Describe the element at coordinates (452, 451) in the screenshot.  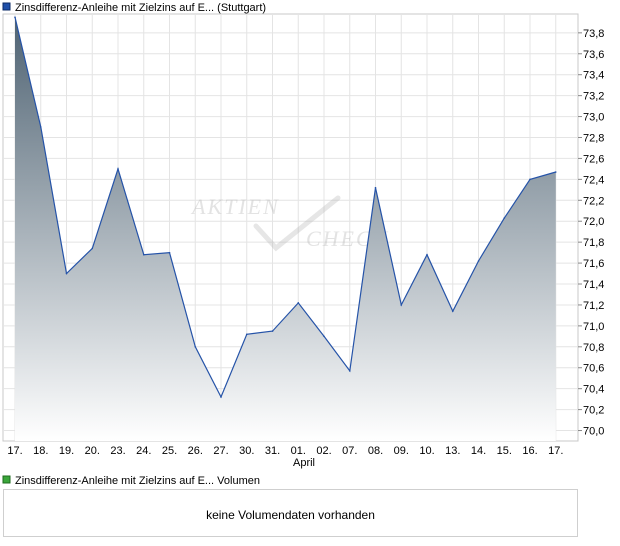
I see `x-tick-label: 13.` at that location.